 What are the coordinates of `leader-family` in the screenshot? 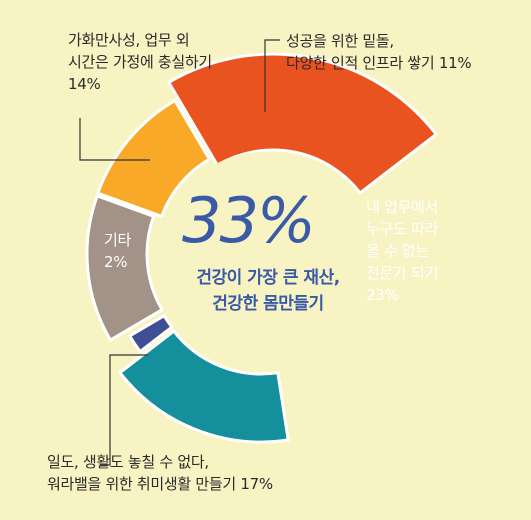 It's located at (114, 139).